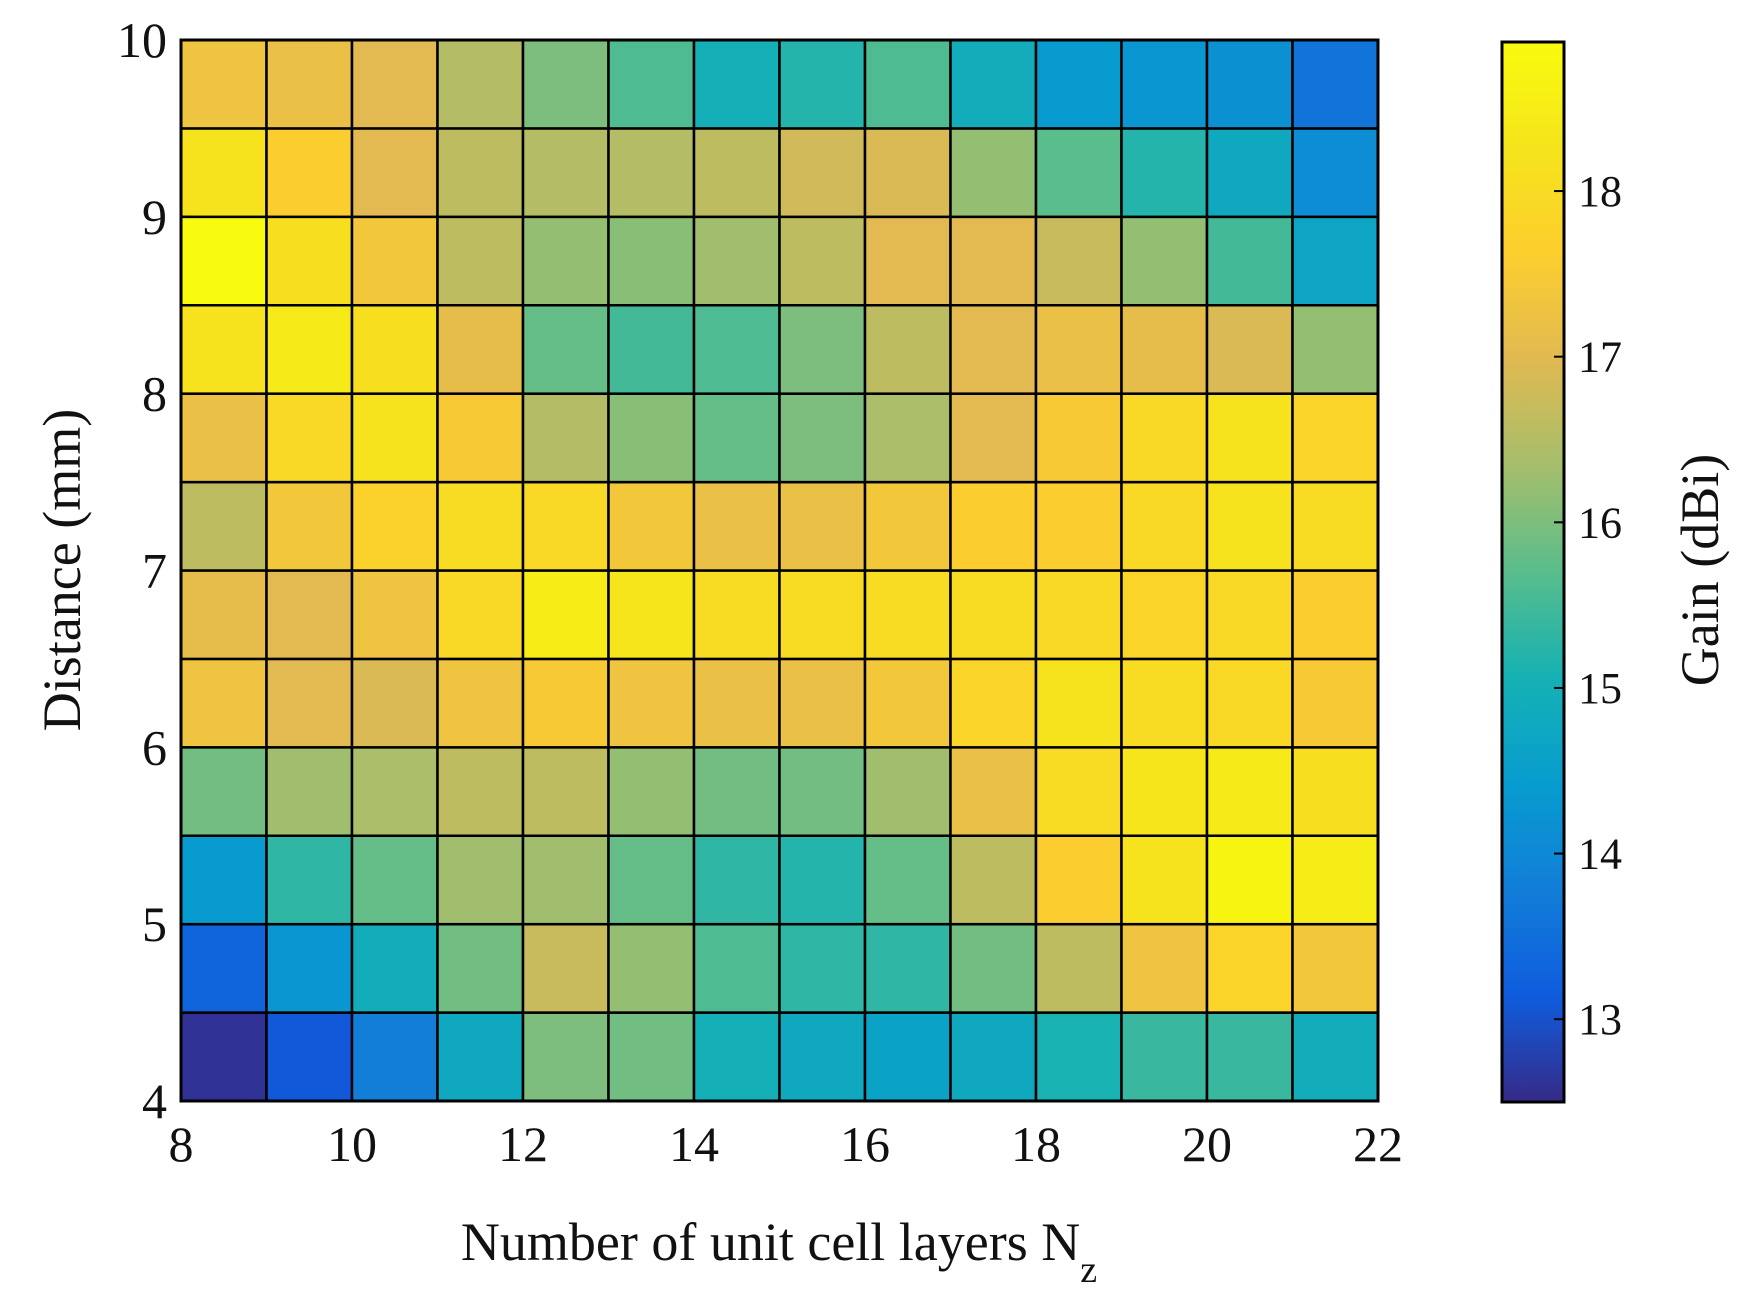 This screenshot has height=1309, width=1759. What do you see at coordinates (1600, 357) in the screenshot?
I see `colorbar-tick-label: 17` at bounding box center [1600, 357].